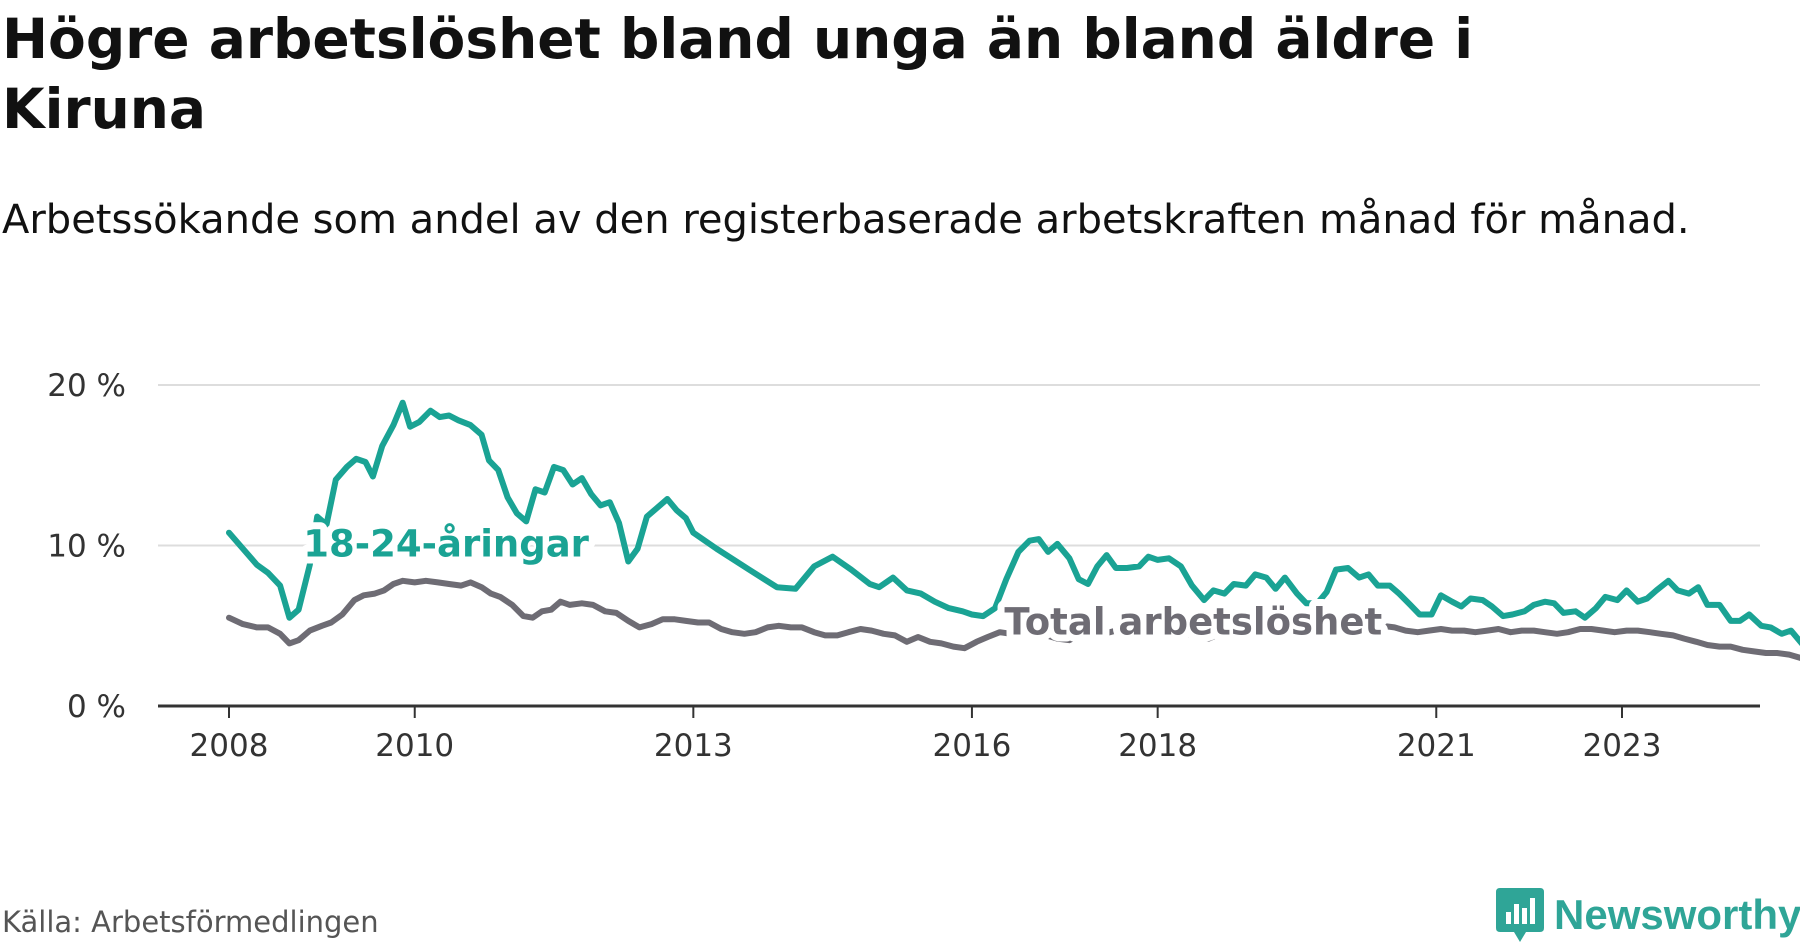  I want to click on series-label-total: Total arbetslöshet, so click(1193, 622).